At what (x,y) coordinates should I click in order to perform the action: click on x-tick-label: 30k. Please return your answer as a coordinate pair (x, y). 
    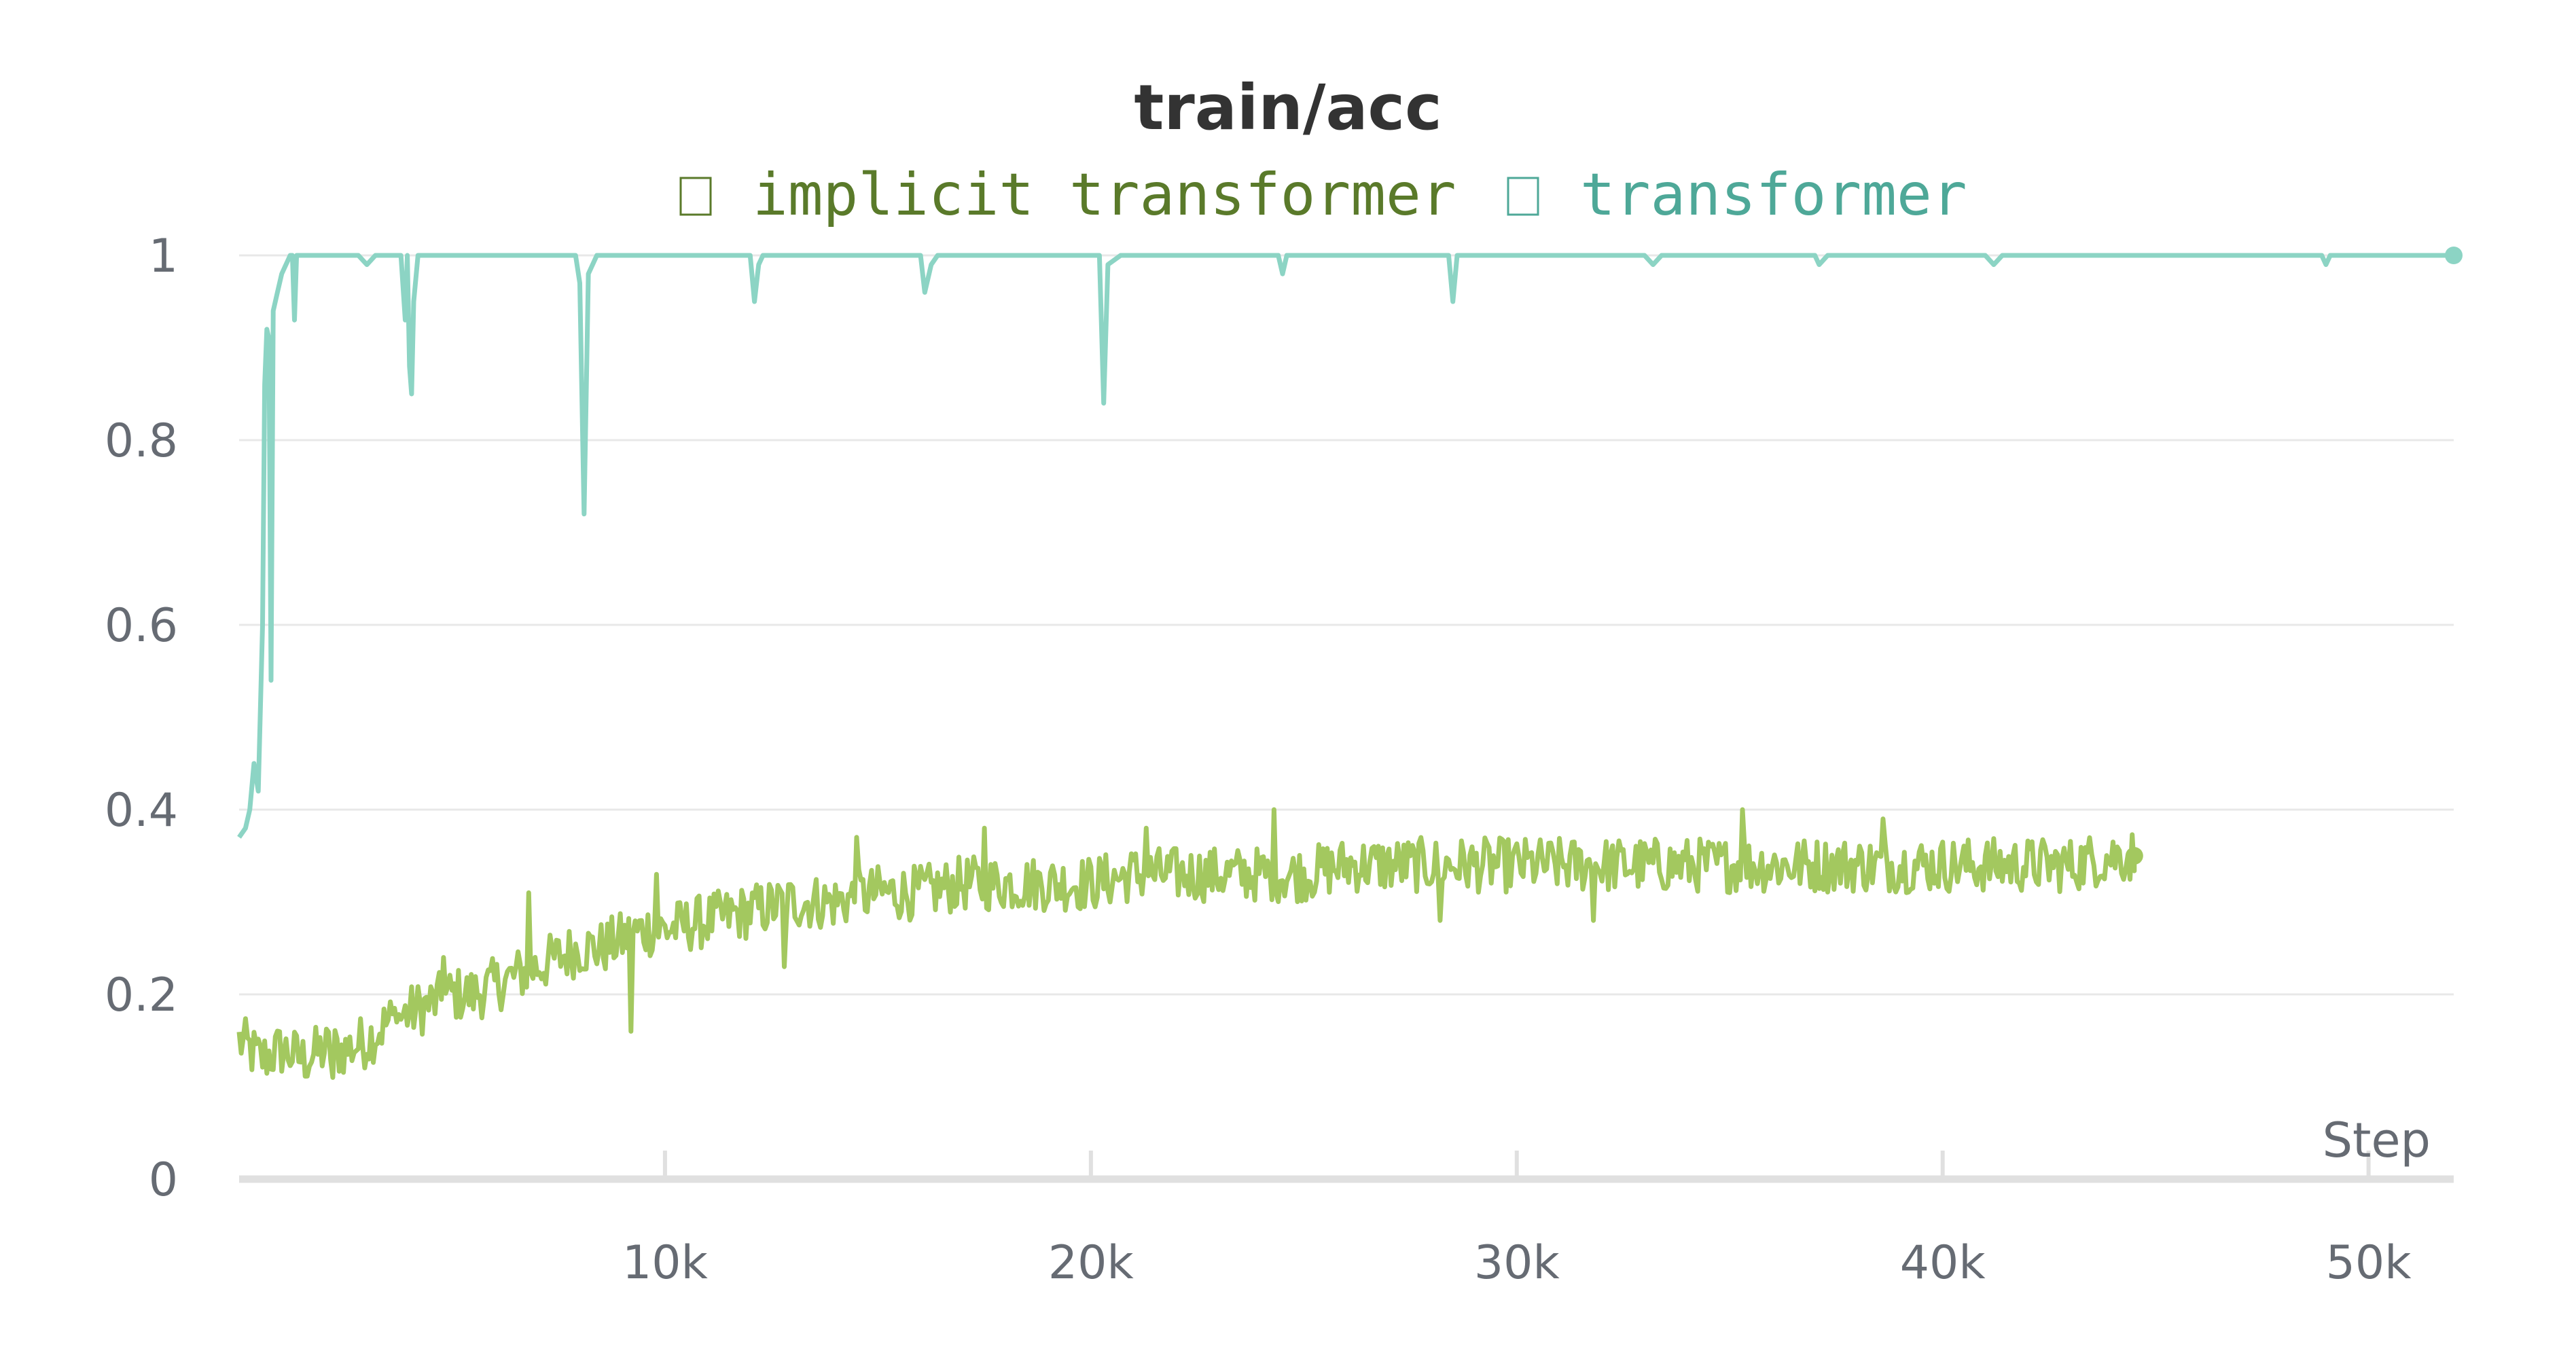
    Looking at the image, I should click on (1517, 1263).